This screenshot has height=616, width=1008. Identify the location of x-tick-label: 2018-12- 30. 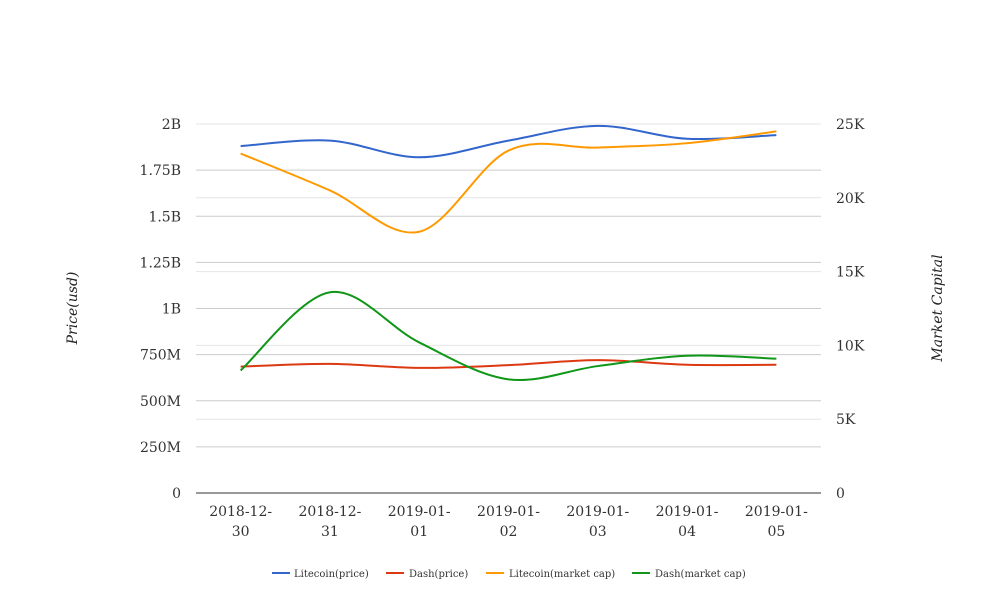
(240, 522).